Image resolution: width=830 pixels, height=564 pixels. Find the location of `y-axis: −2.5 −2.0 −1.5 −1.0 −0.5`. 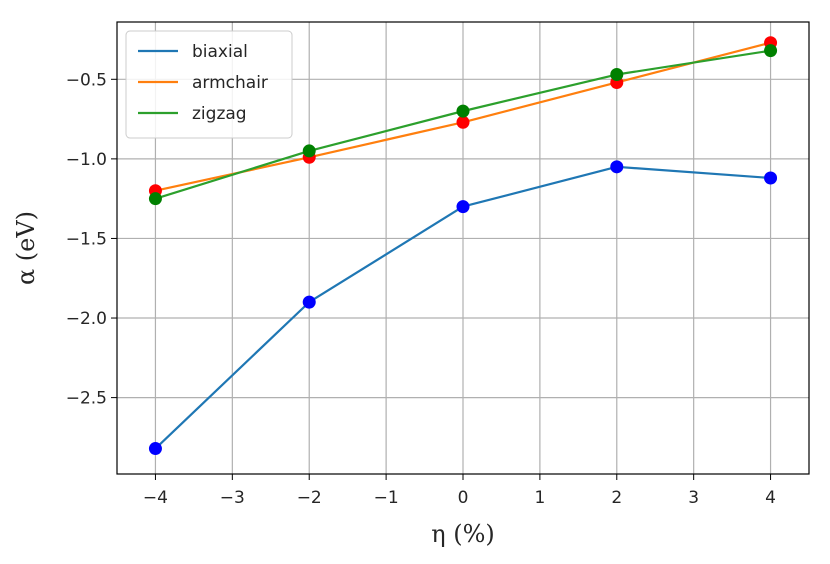

y-axis: −2.5 −2.0 −1.5 −1.0 −0.5 is located at coordinates (91, 239).